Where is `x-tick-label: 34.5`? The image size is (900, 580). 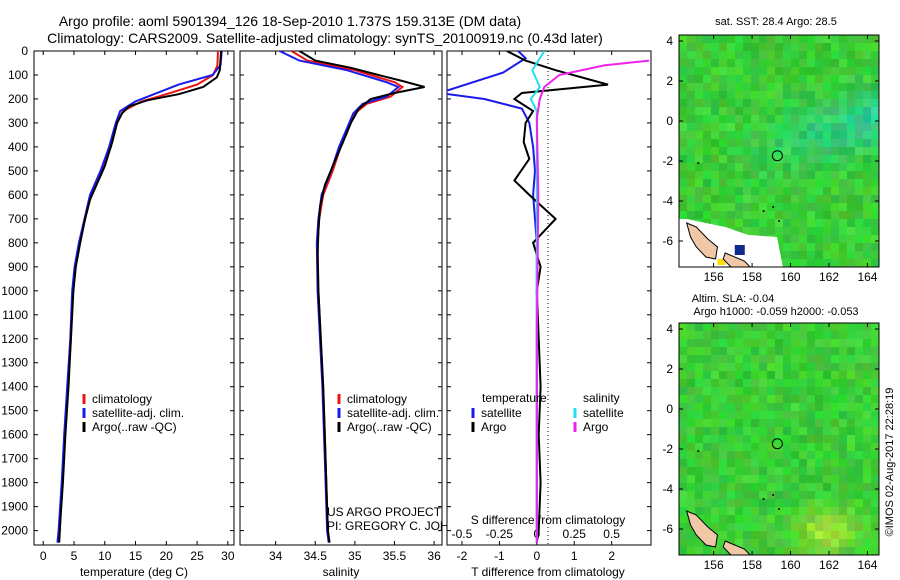
x-tick-label: 34.5 is located at coordinates (316, 556).